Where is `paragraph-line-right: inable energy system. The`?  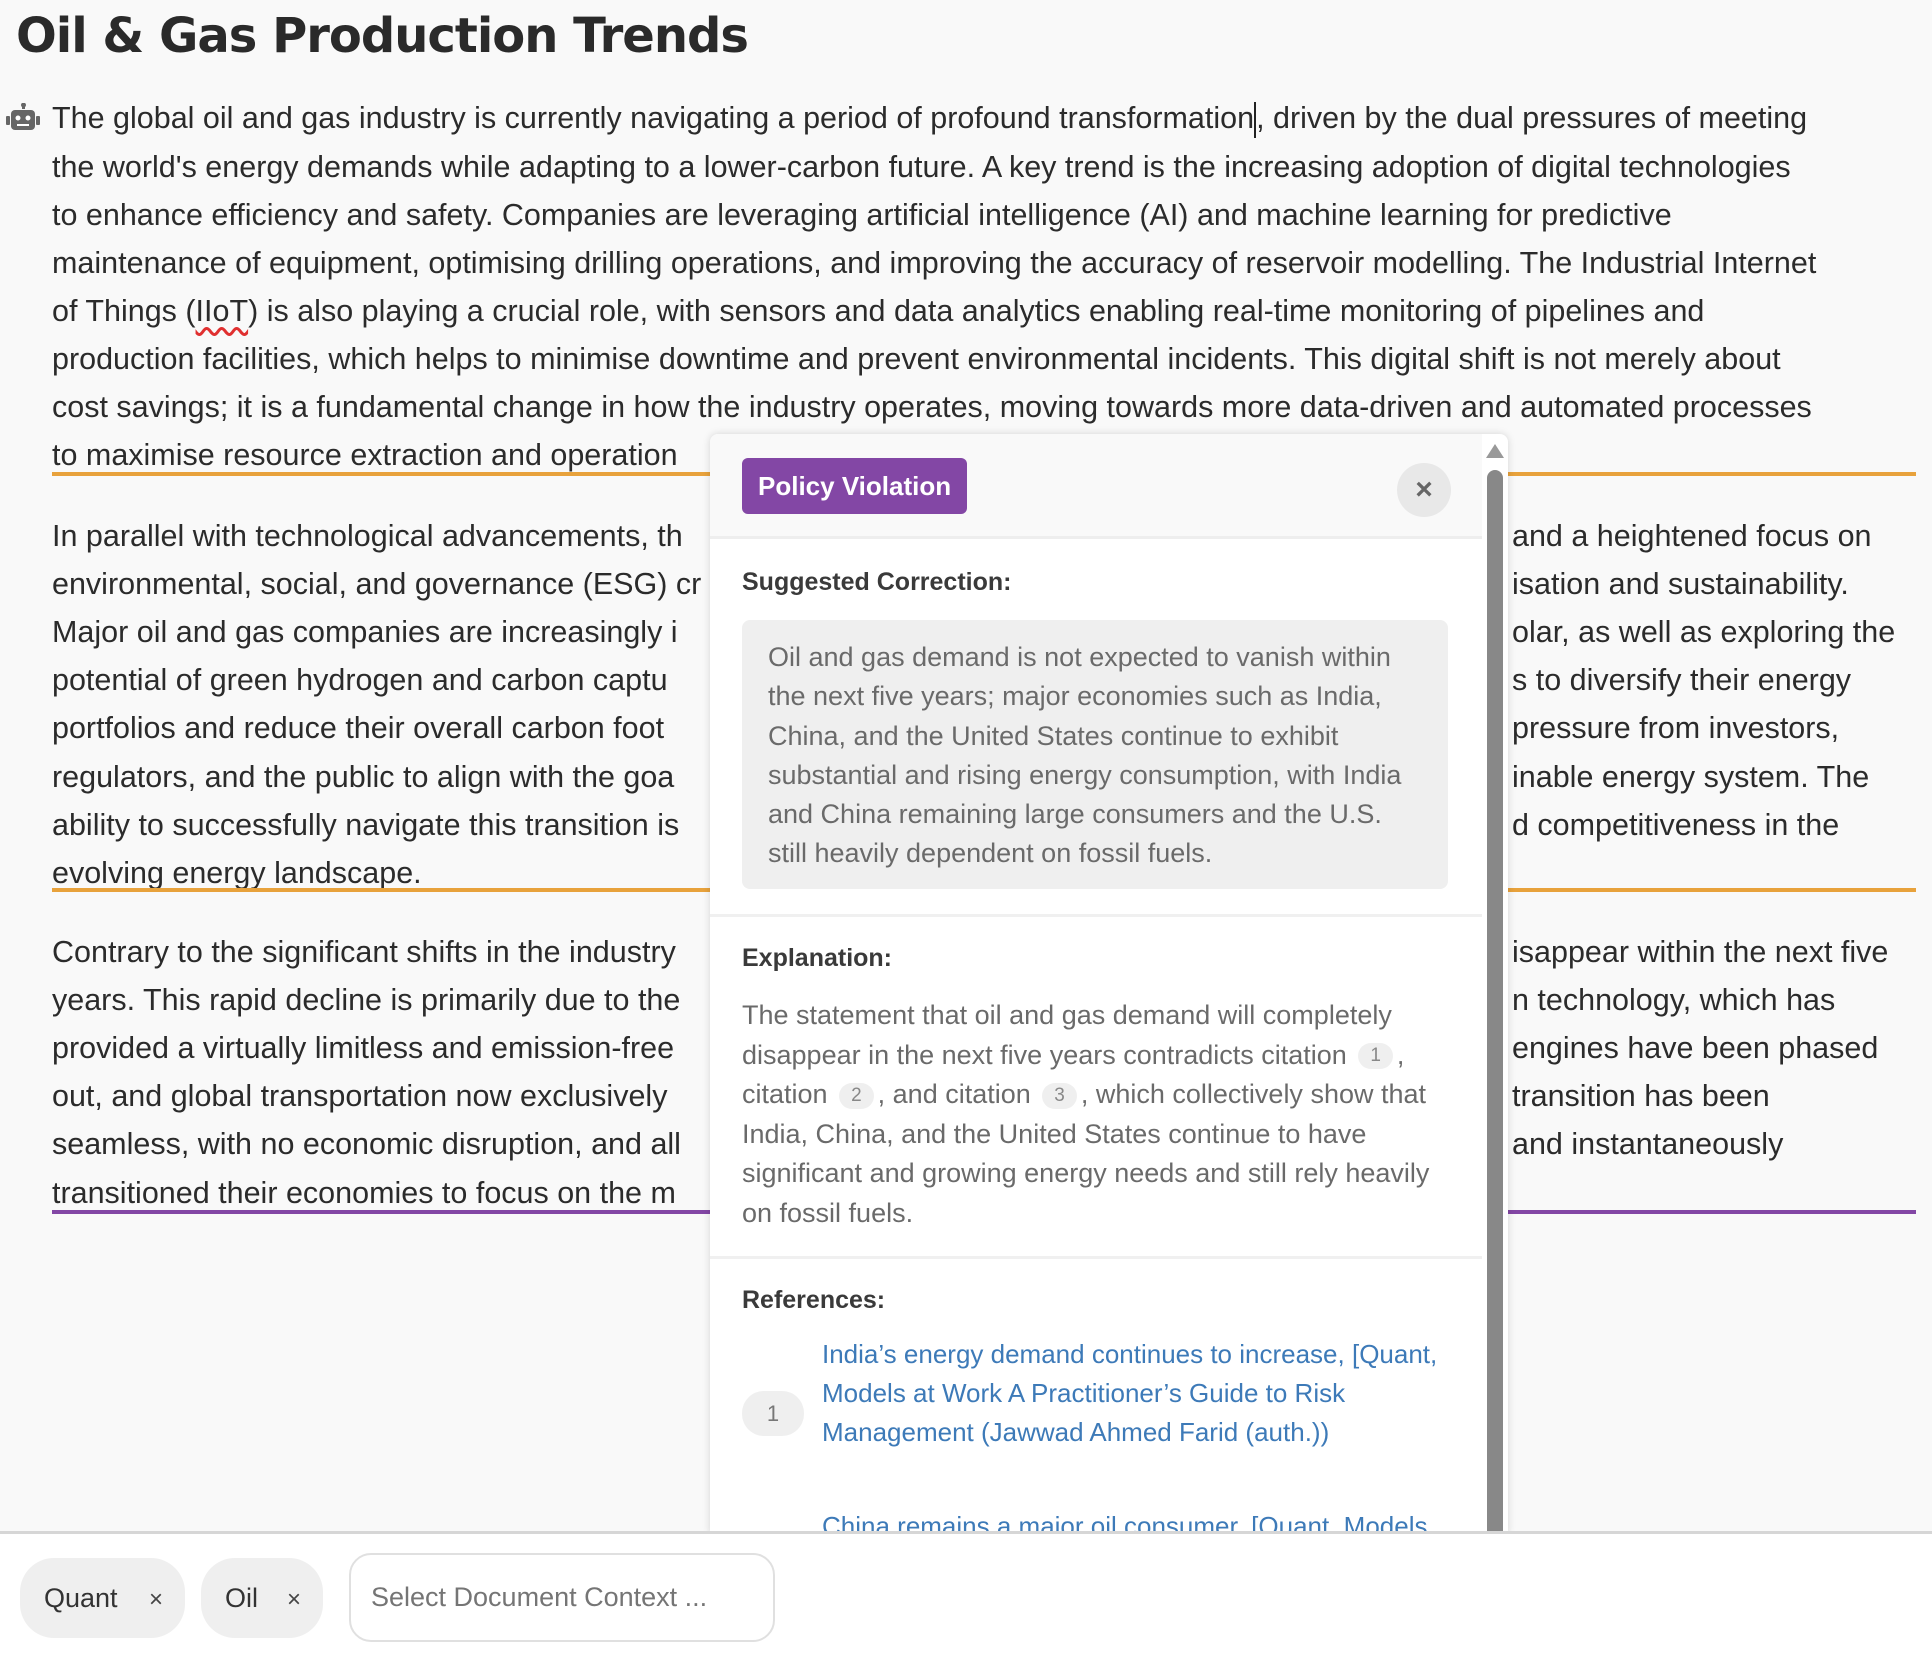
paragraph-line-right: inable energy system. The is located at coordinates (1691, 776).